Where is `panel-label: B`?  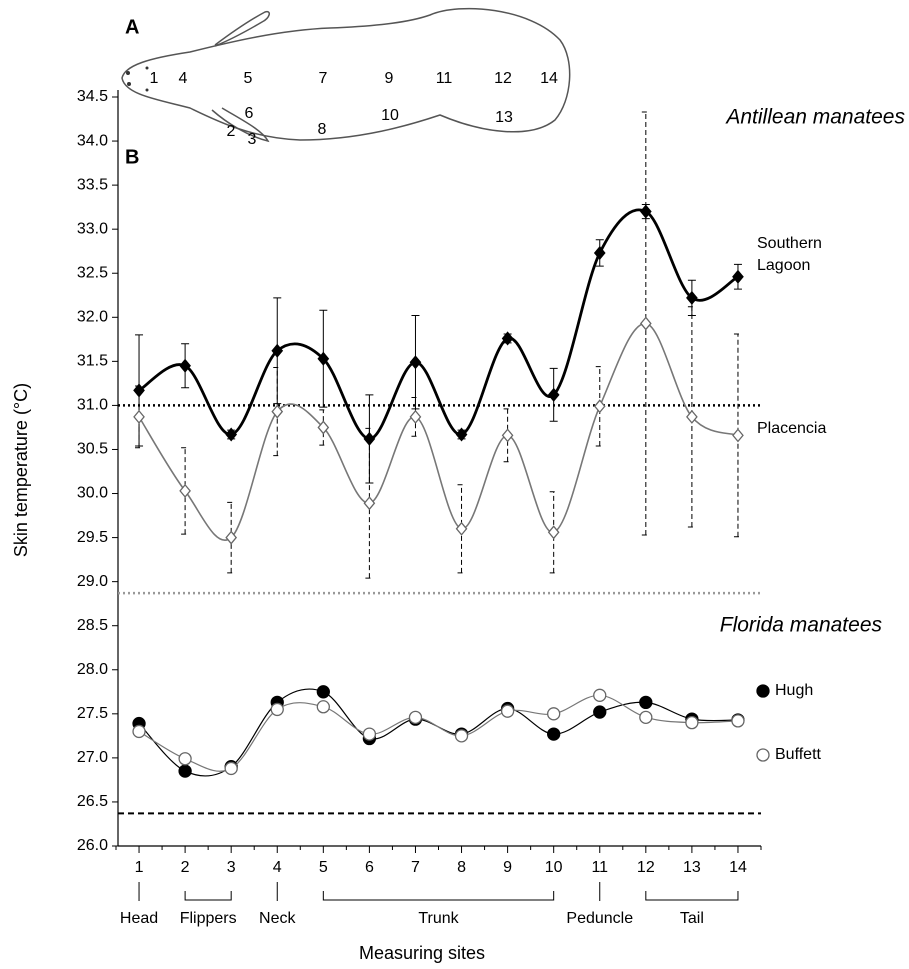 panel-label: B is located at coordinates (132, 157).